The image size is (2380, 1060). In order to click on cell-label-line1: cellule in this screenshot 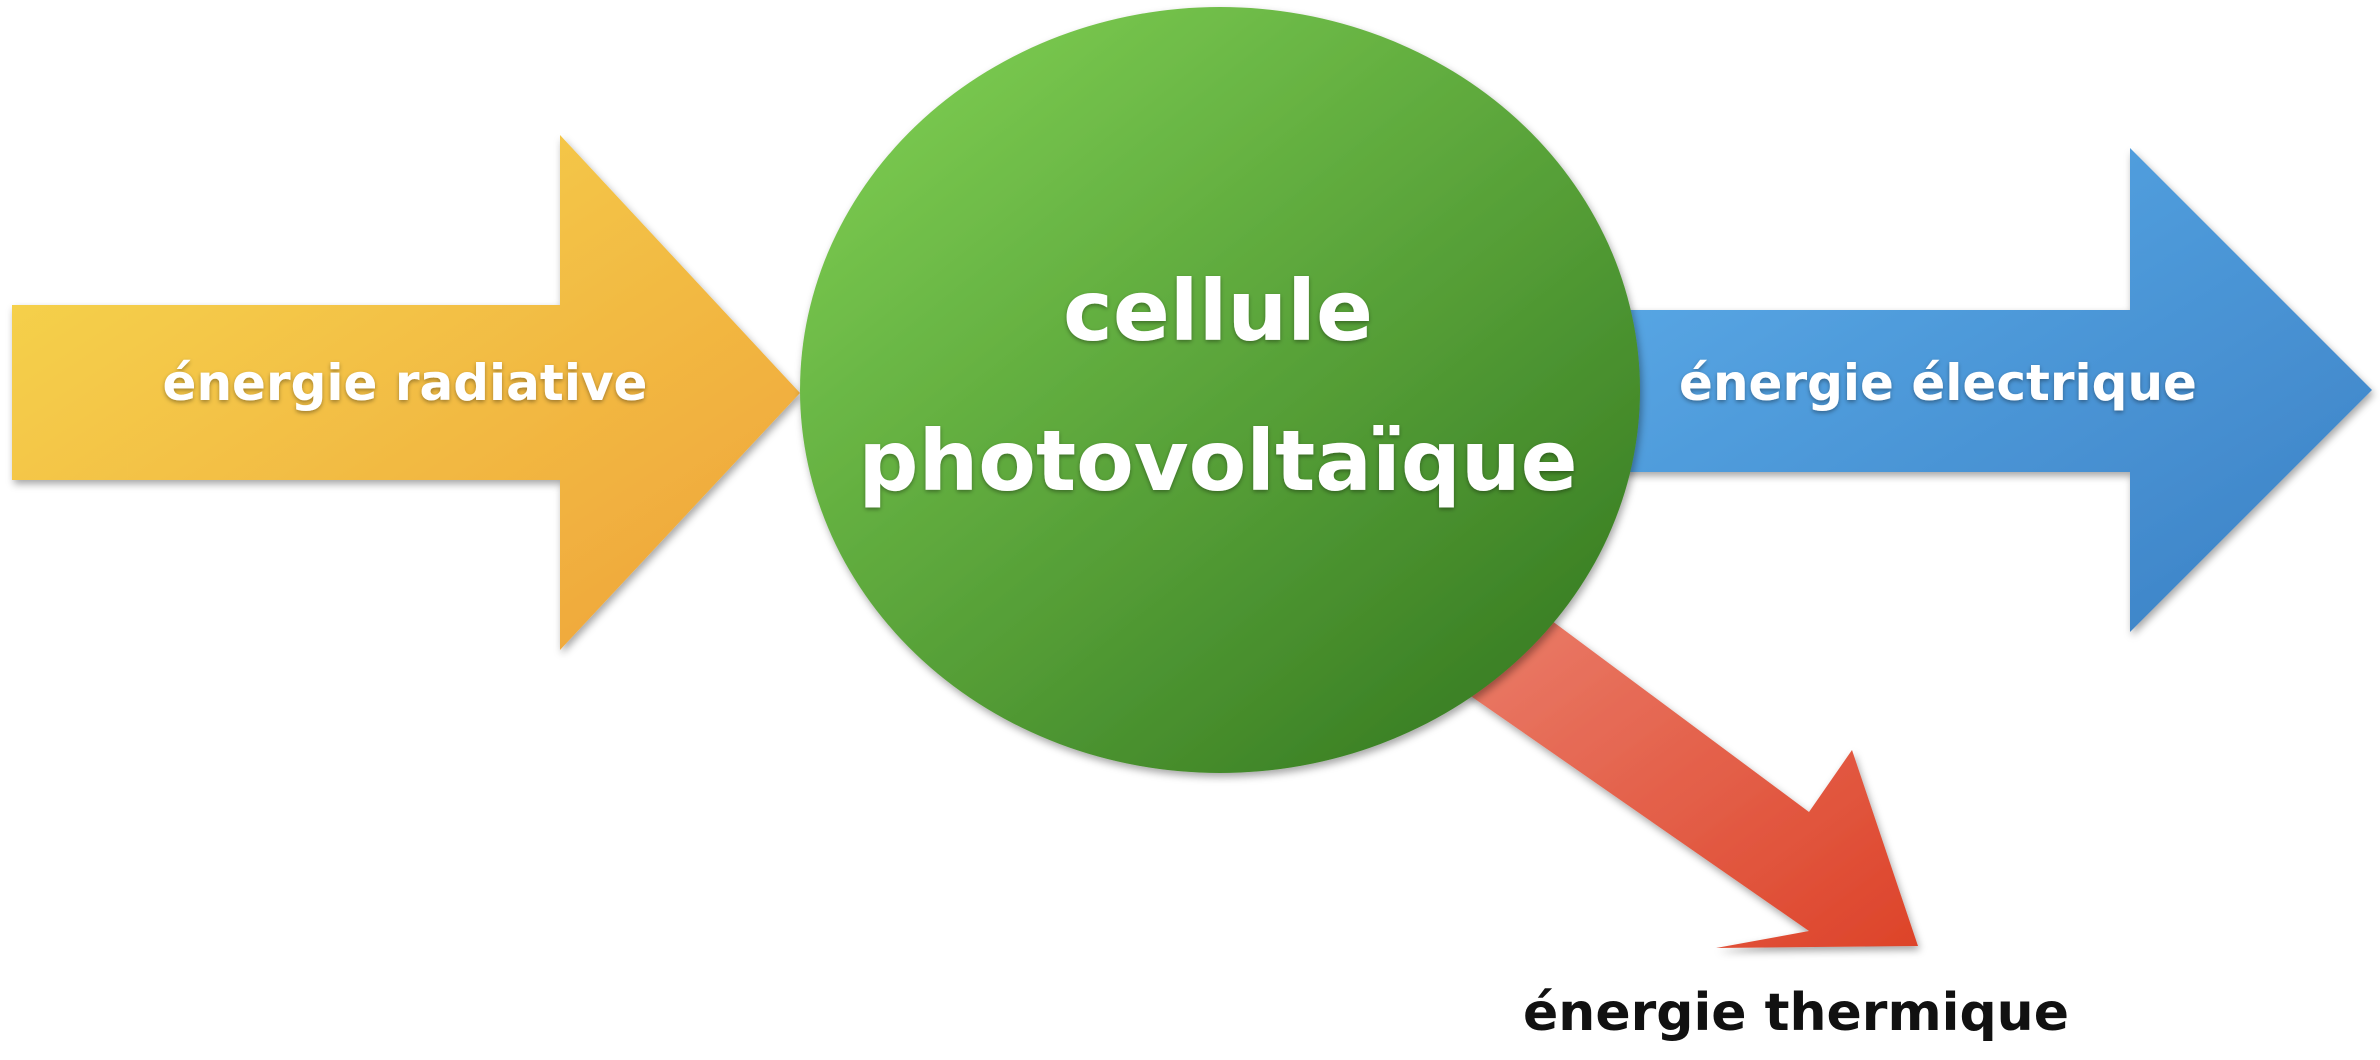, I will do `click(1218, 311)`.